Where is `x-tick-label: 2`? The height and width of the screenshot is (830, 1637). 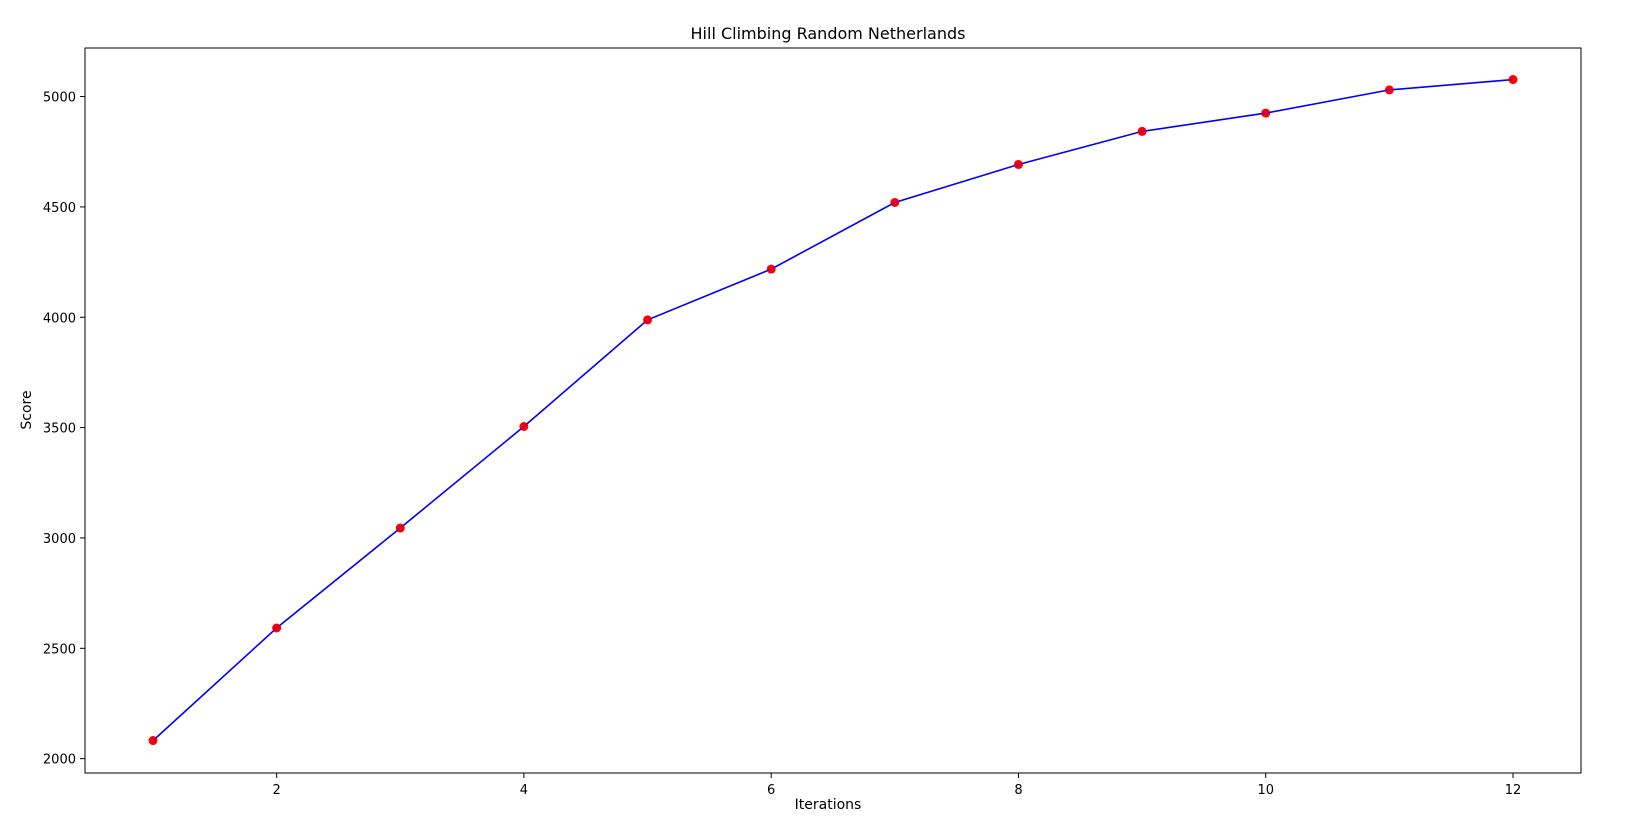 x-tick-label: 2 is located at coordinates (276, 790).